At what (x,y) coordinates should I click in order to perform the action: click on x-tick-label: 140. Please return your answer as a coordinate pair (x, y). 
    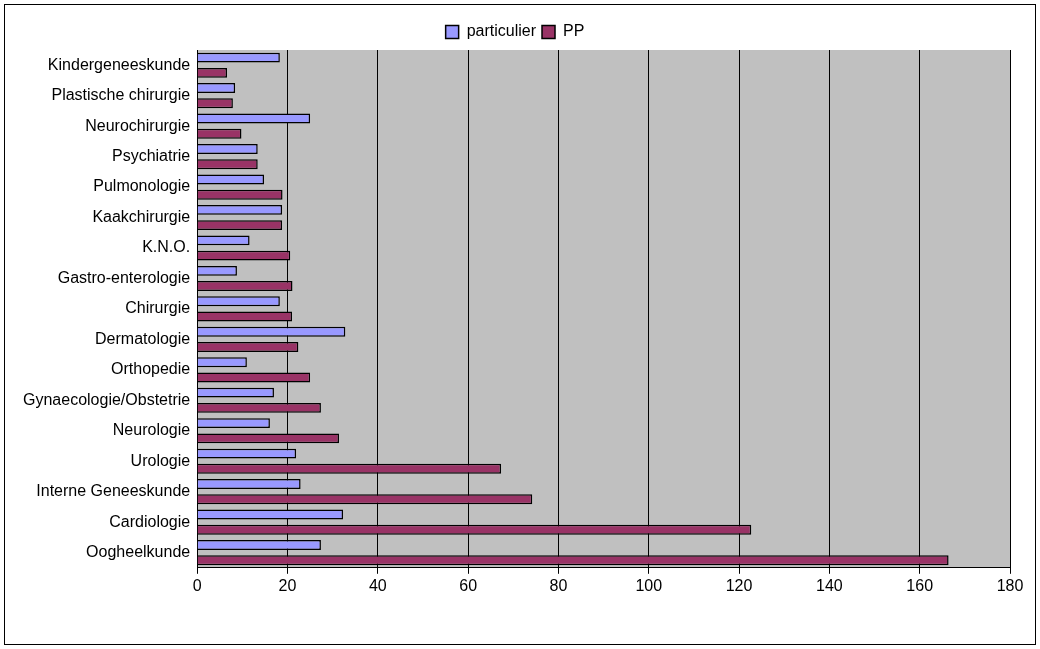
    Looking at the image, I should click on (829, 585).